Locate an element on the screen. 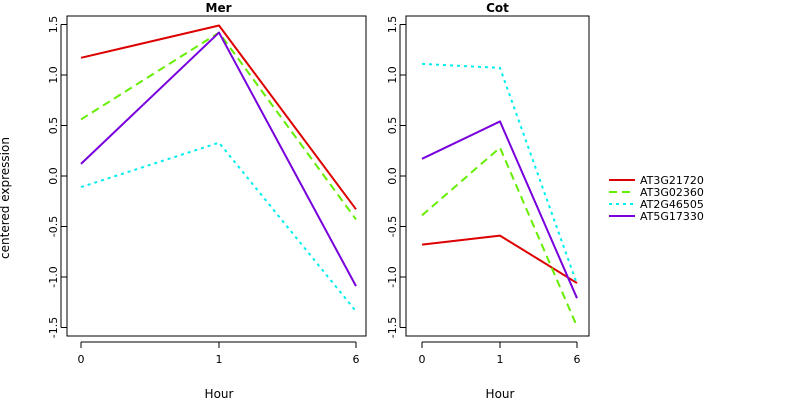 Image resolution: width=800 pixels, height=400 pixels. series-line-at5g17330 is located at coordinates (499, 209).